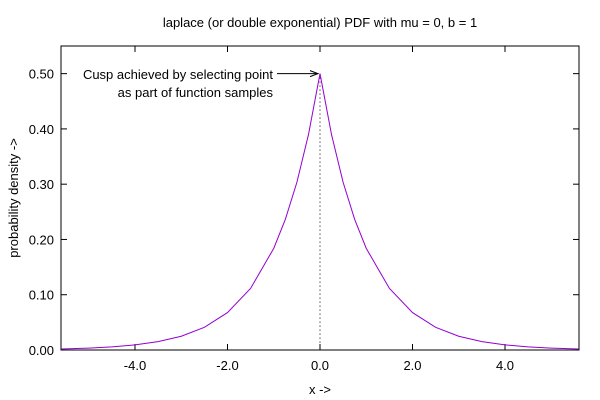  What do you see at coordinates (41, 239) in the screenshot?
I see `y-tick-label: 0.20` at bounding box center [41, 239].